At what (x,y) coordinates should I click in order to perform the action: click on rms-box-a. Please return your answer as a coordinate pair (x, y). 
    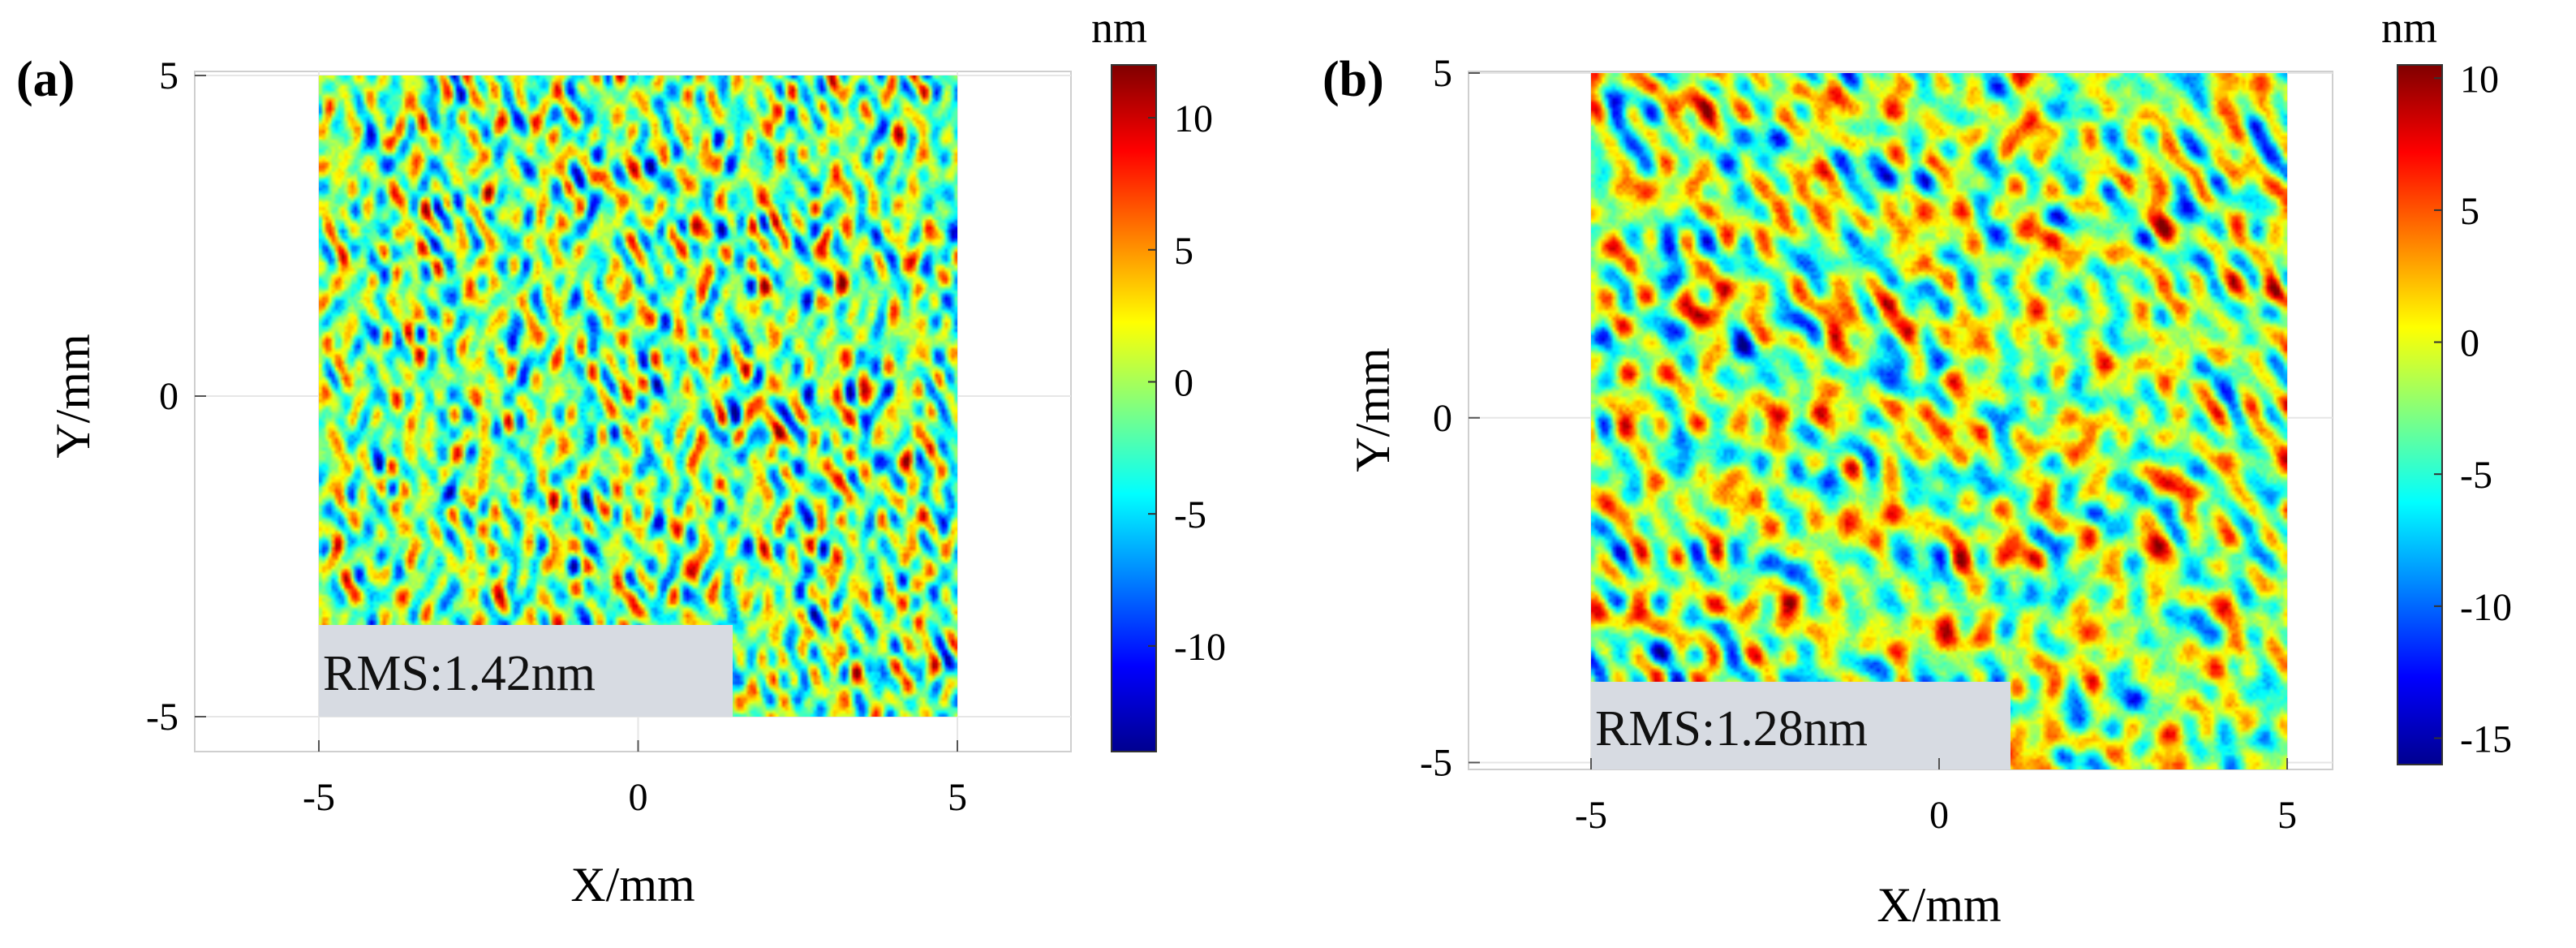
    Looking at the image, I should click on (526, 671).